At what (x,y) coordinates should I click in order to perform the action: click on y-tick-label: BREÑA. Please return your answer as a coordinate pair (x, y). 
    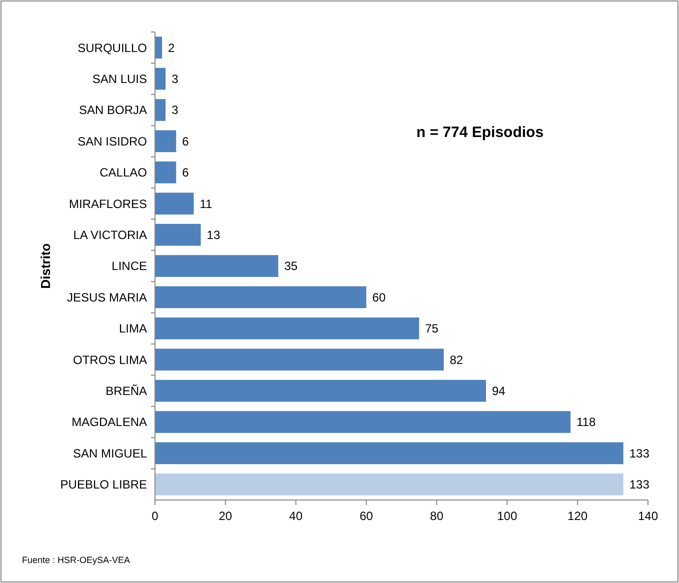
    Looking at the image, I should click on (126, 391).